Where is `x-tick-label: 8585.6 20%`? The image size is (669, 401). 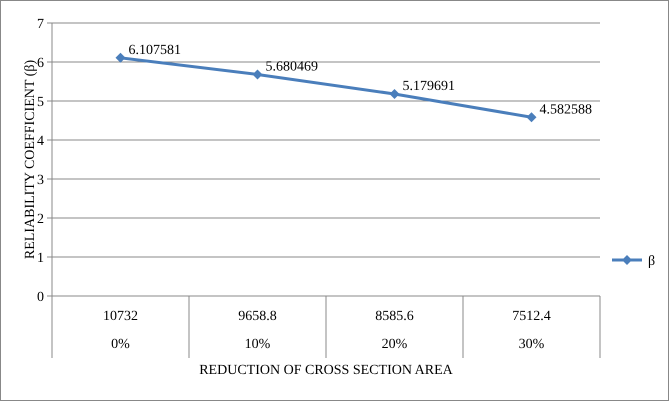 x-tick-label: 8585.6 20% is located at coordinates (394, 330).